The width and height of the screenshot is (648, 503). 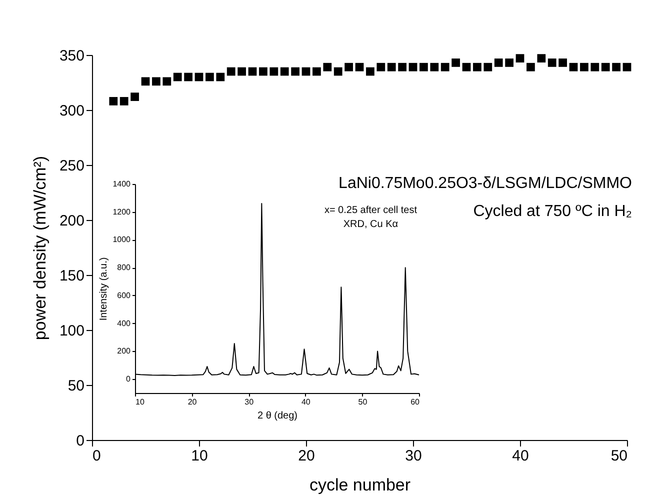 What do you see at coordinates (124, 267) in the screenshot?
I see `y-tick-label: 800` at bounding box center [124, 267].